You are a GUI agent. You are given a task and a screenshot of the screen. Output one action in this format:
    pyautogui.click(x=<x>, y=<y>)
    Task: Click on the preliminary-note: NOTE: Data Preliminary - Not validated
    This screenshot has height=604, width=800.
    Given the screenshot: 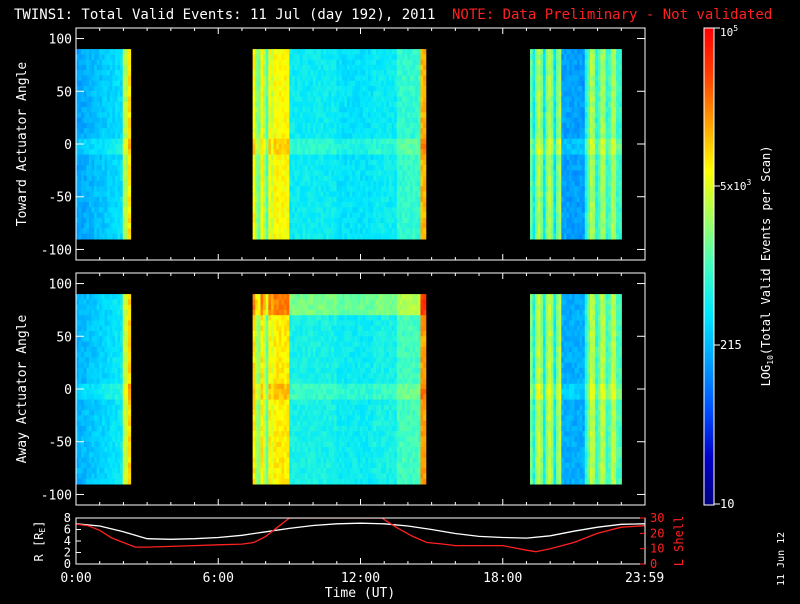 What is the action you would take?
    pyautogui.click(x=612, y=15)
    